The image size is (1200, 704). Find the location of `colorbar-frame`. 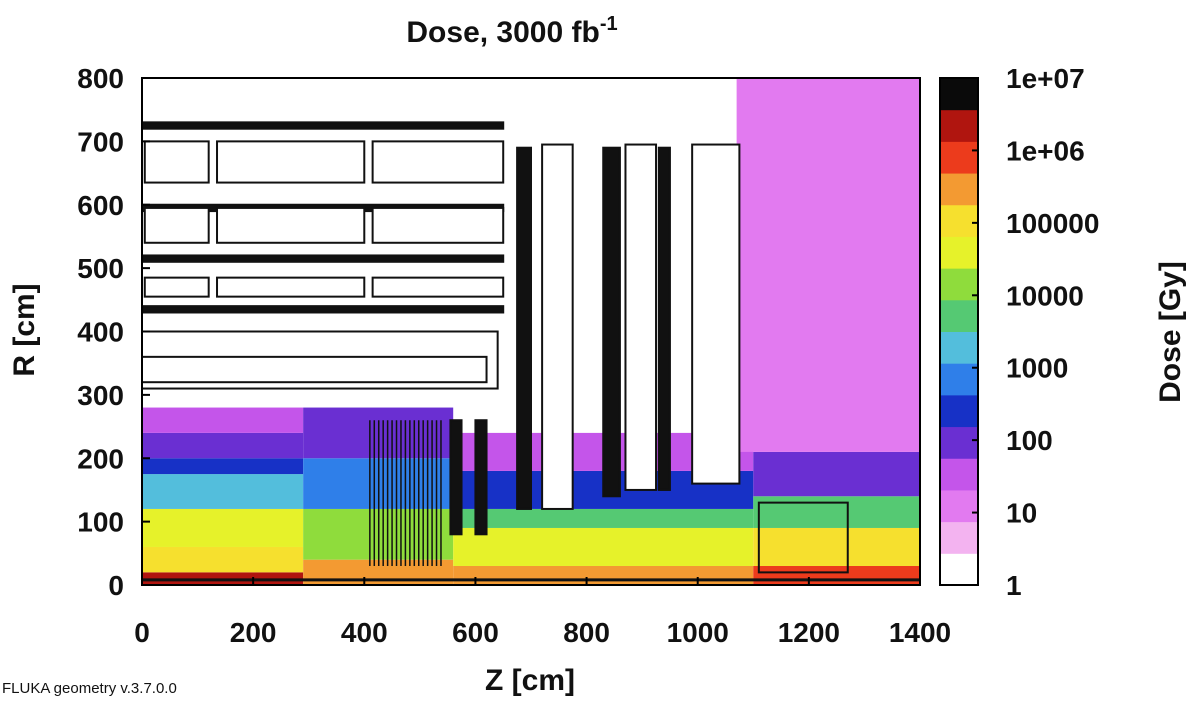

colorbar-frame is located at coordinates (959, 331).